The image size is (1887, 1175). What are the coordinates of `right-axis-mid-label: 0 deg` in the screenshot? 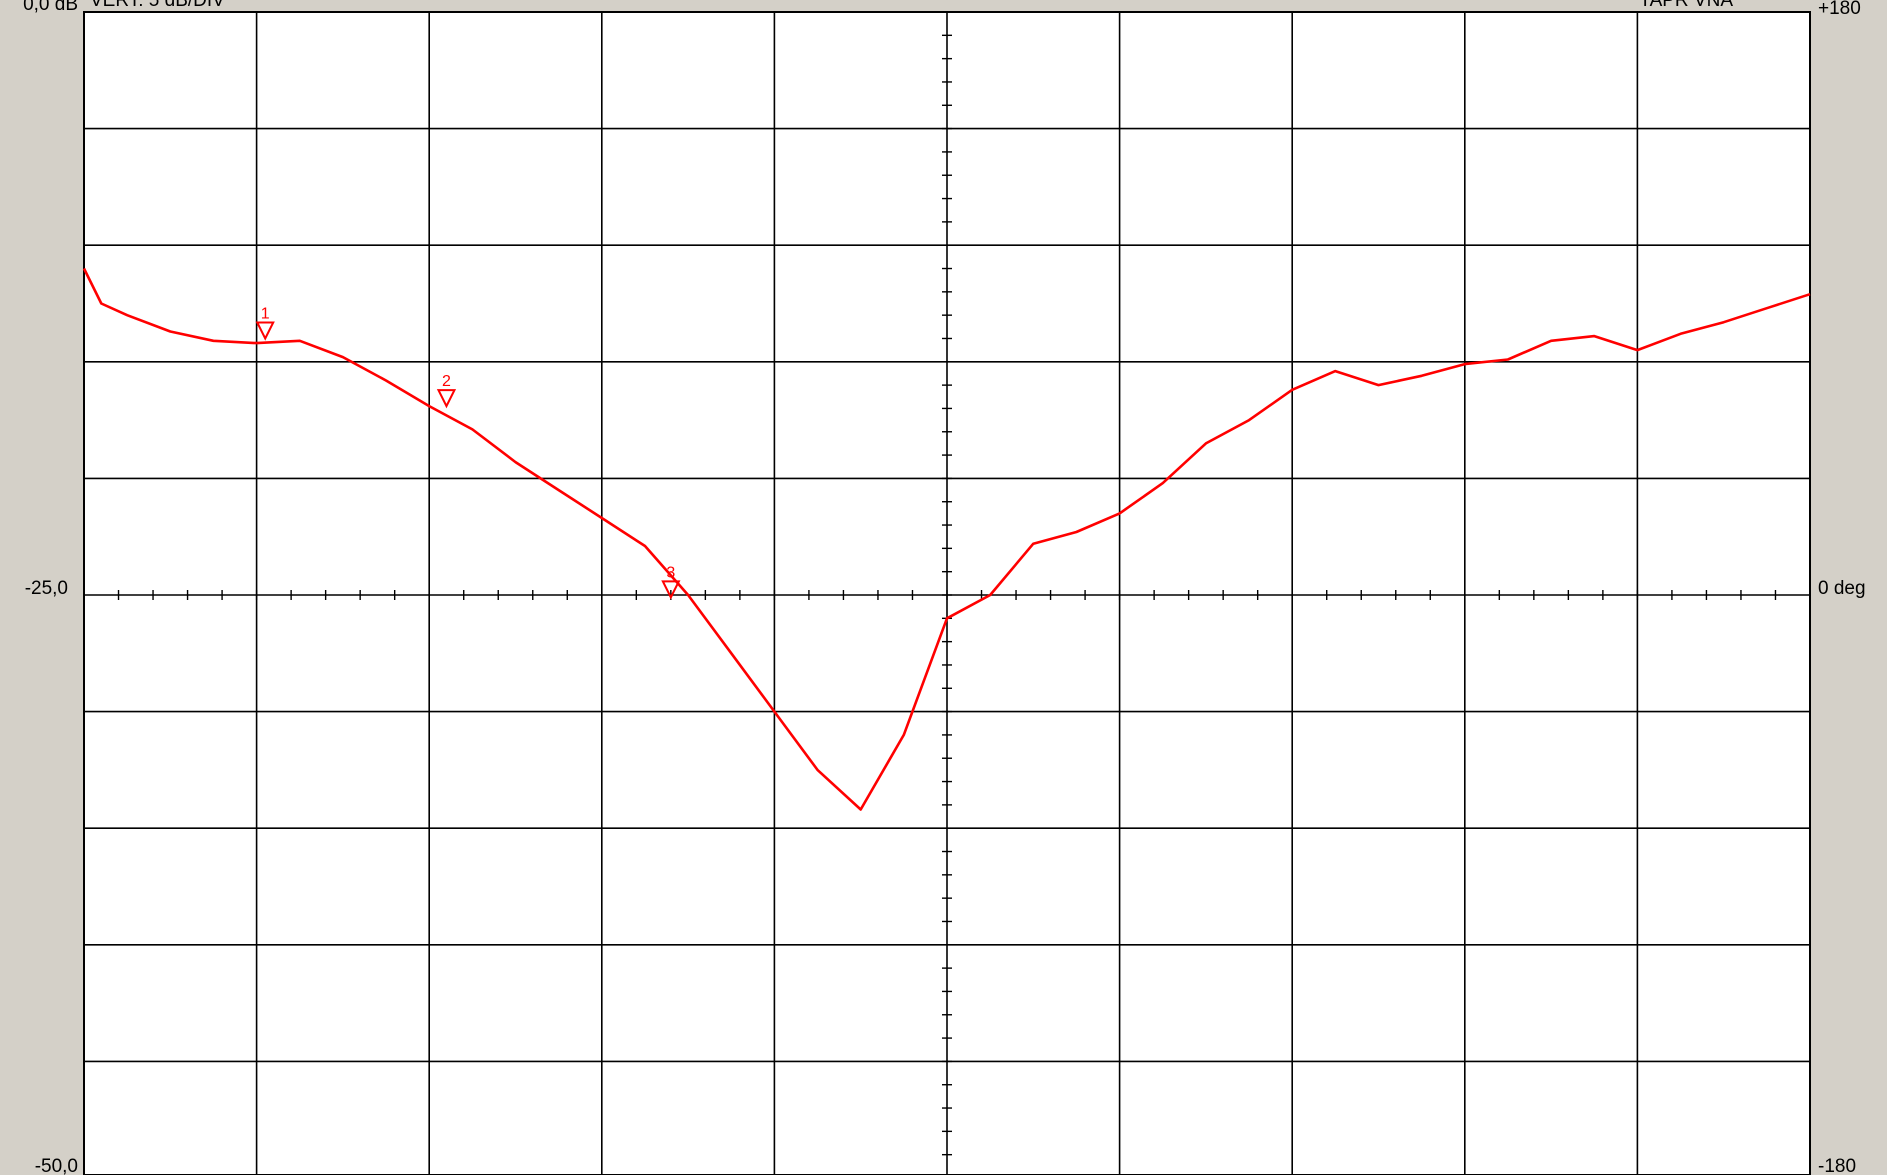 It's located at (1842, 588).